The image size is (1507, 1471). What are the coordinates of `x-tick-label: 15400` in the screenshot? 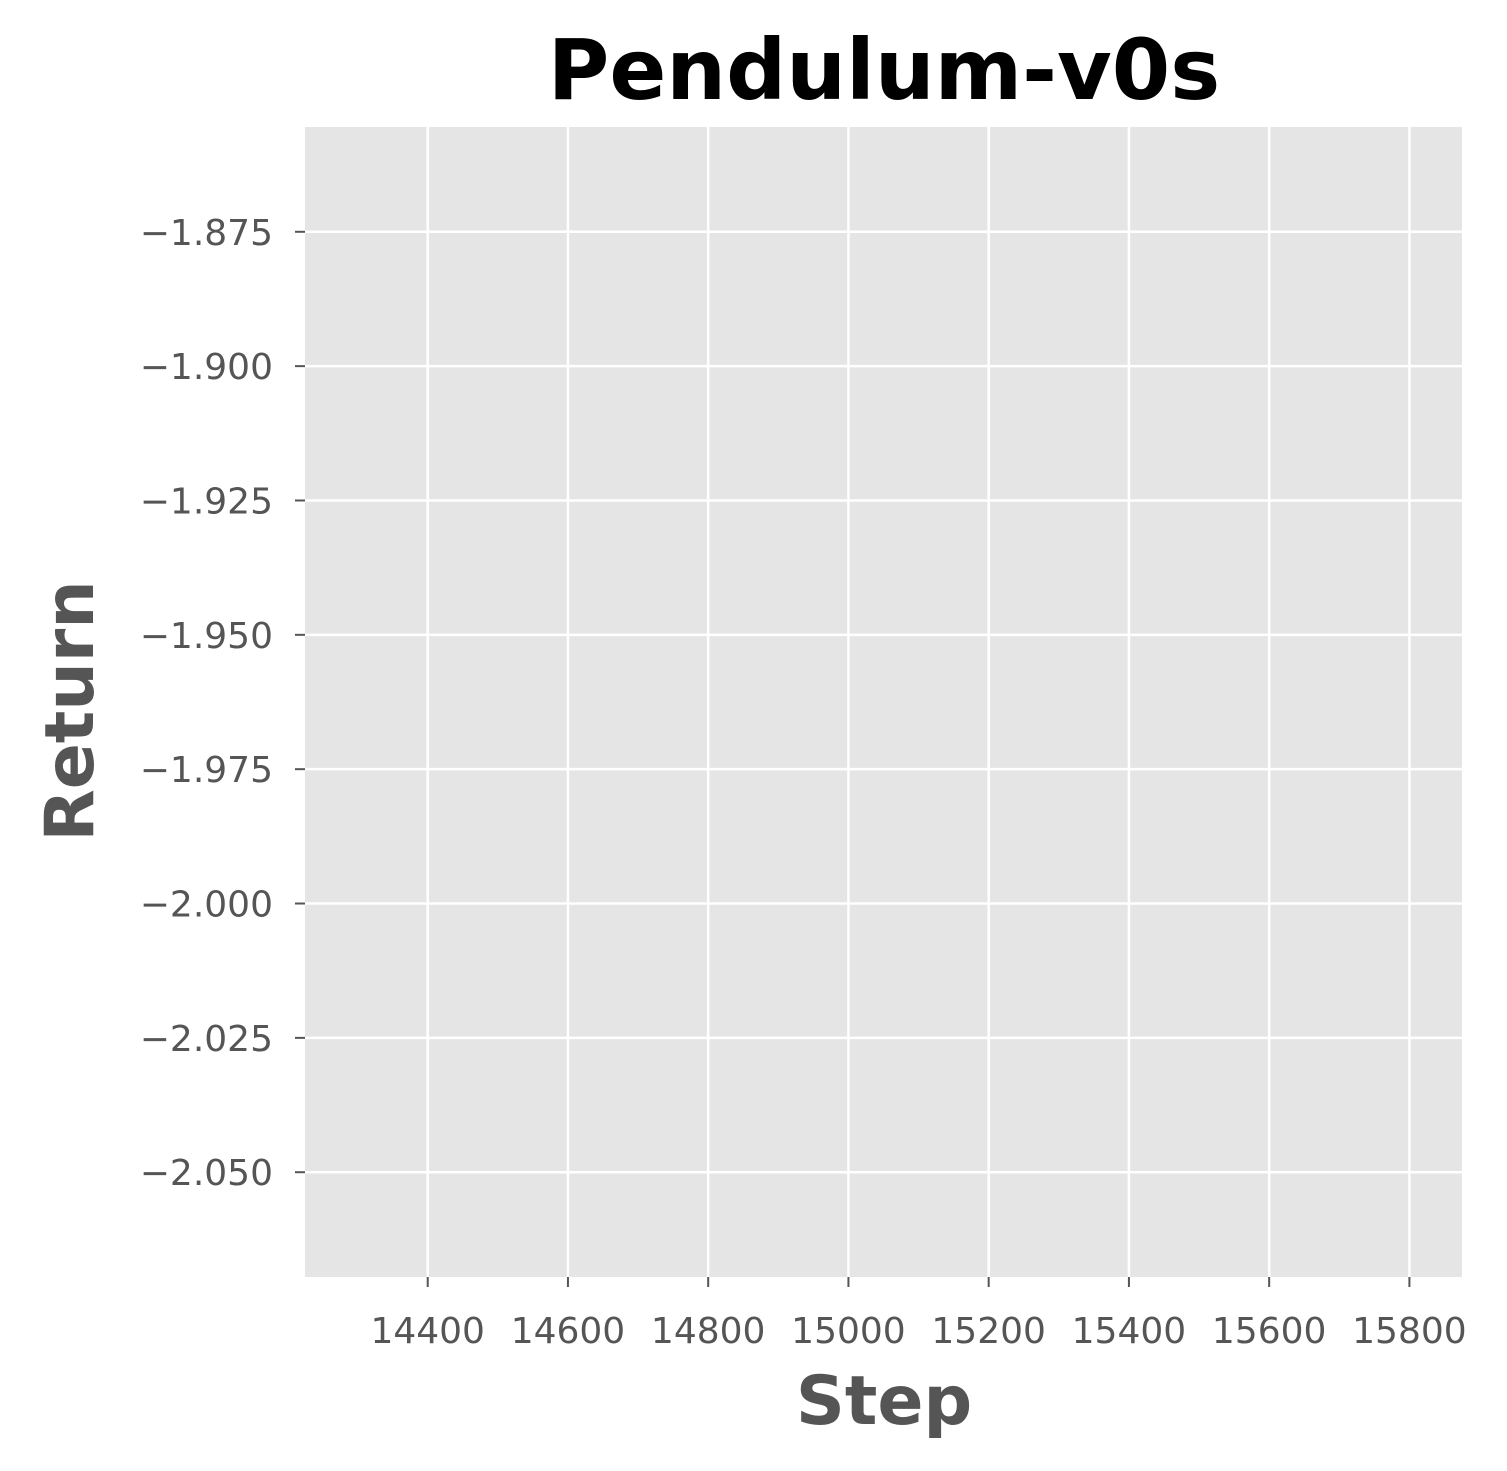 It's located at (1129, 1331).